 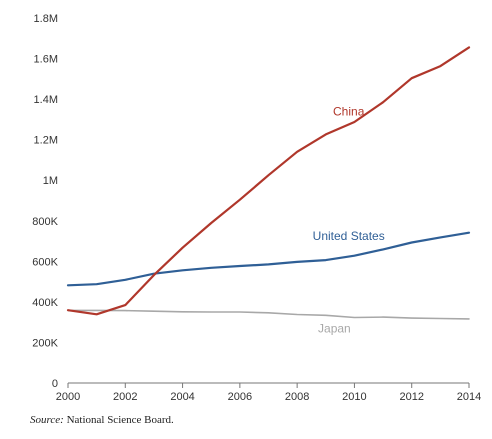 I want to click on series-labels: China United States Japan, so click(x=349, y=219).